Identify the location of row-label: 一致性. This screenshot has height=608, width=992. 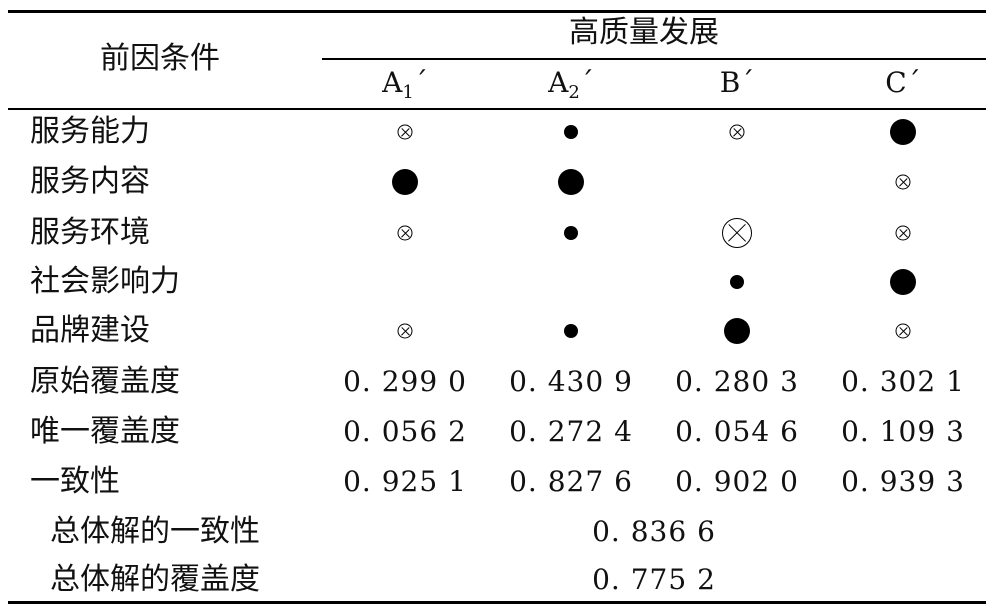
(75, 481).